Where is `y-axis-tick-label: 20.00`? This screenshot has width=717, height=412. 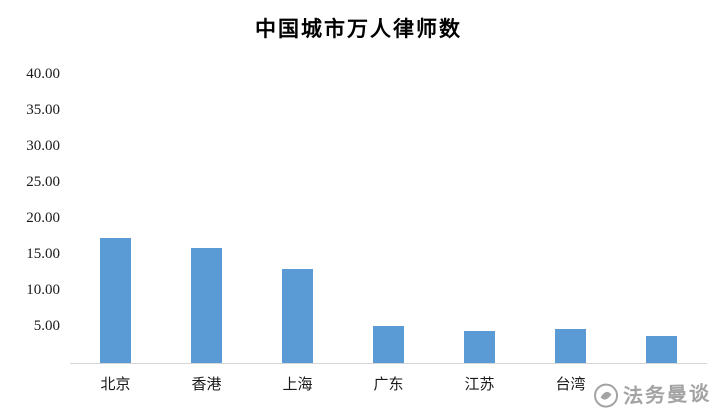 y-axis-tick-label: 20.00 is located at coordinates (43, 218).